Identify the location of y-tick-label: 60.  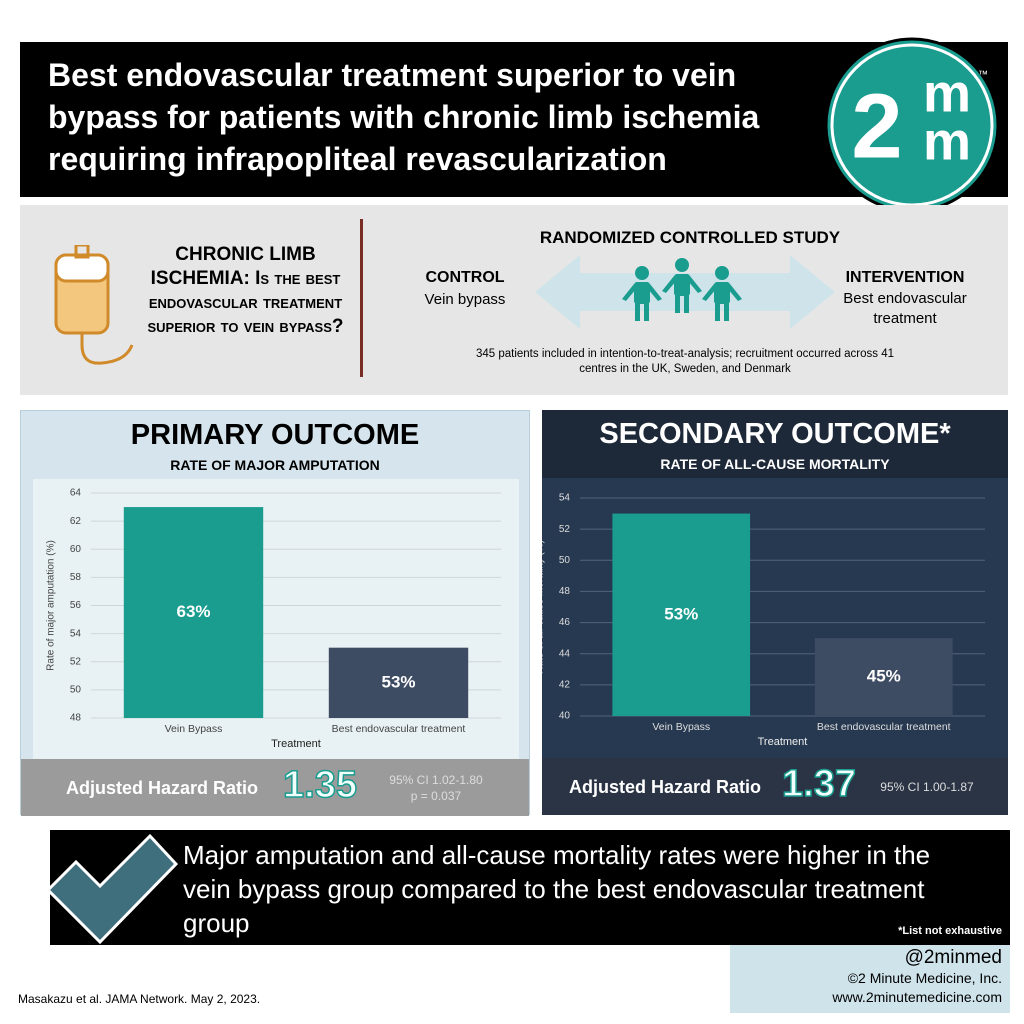
(76, 549).